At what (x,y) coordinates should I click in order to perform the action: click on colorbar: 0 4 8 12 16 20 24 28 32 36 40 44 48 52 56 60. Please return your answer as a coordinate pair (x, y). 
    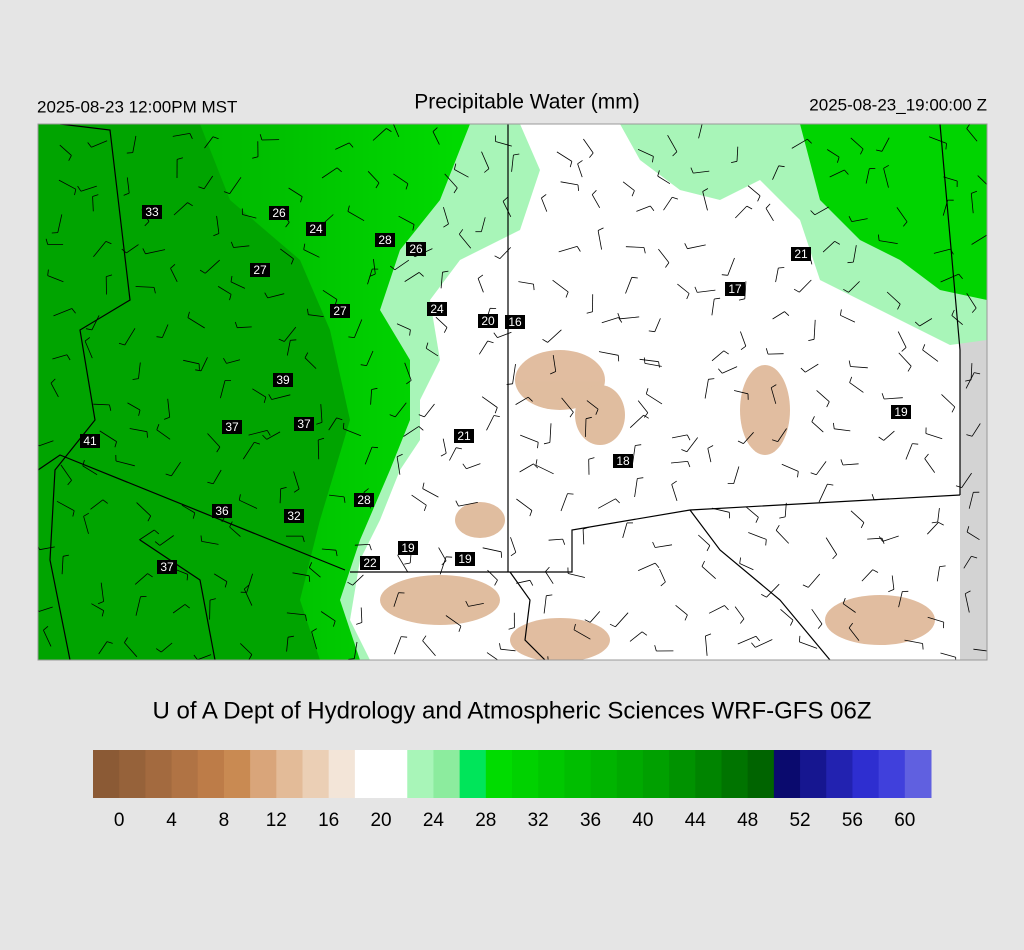
    Looking at the image, I should click on (512, 790).